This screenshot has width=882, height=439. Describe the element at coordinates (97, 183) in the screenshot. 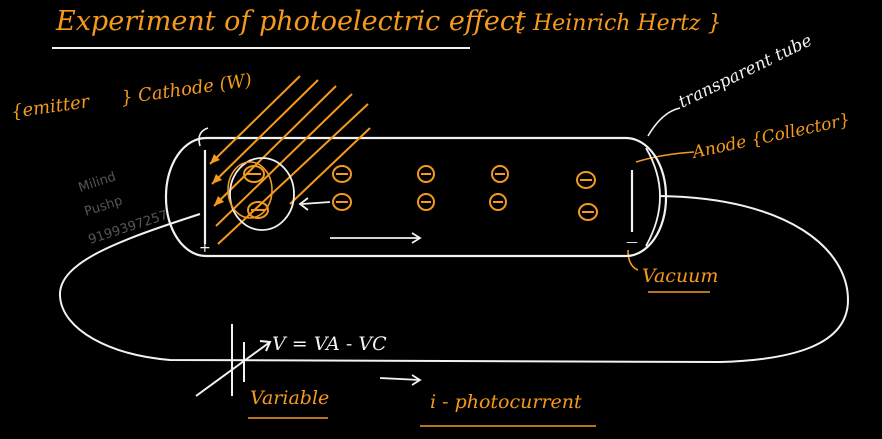

I see `watermark-line-1: Milind` at that location.